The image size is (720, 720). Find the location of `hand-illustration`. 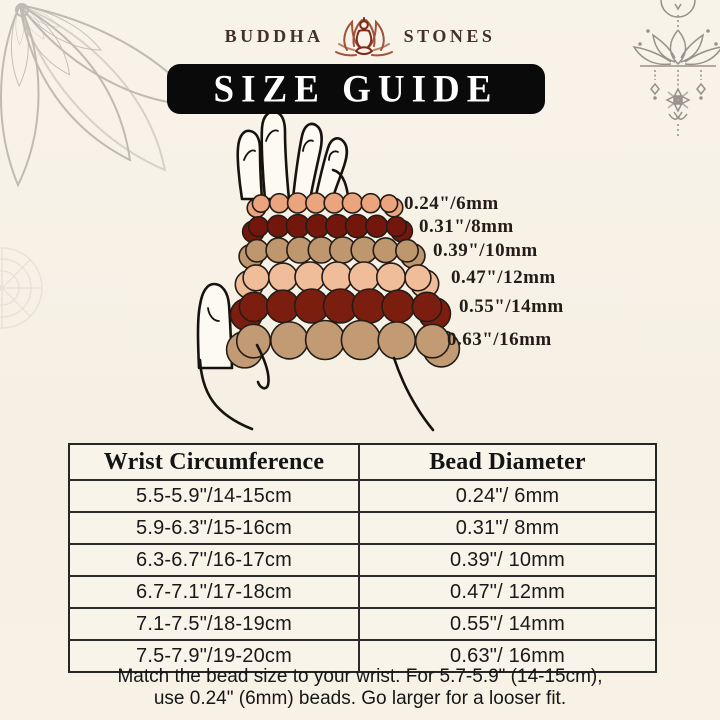

hand-illustration is located at coordinates (273, 240).